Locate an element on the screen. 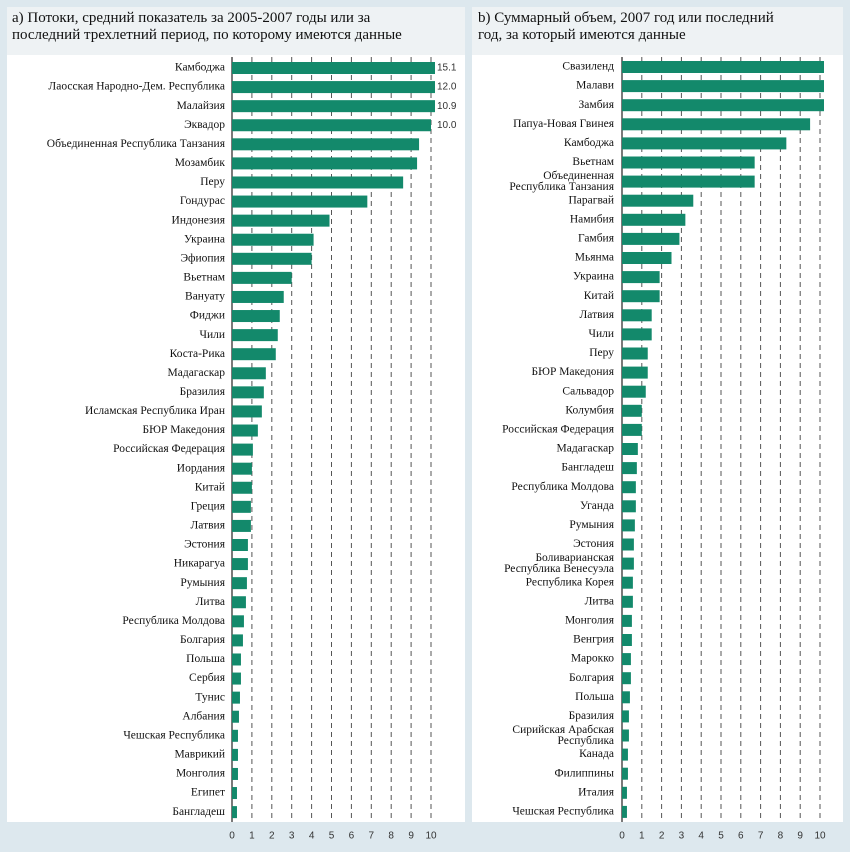 This screenshot has height=852, width=850. category-label: Замбия is located at coordinates (597, 105).